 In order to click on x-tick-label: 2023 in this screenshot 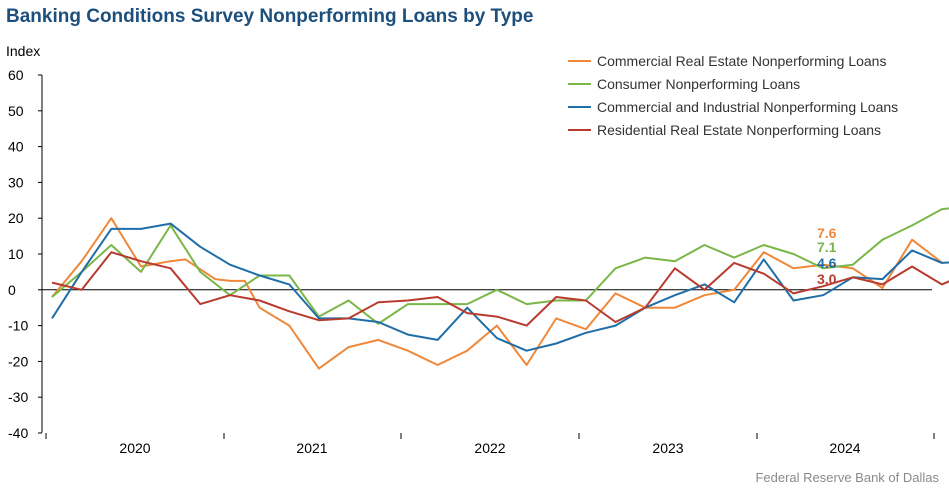, I will do `click(667, 448)`.